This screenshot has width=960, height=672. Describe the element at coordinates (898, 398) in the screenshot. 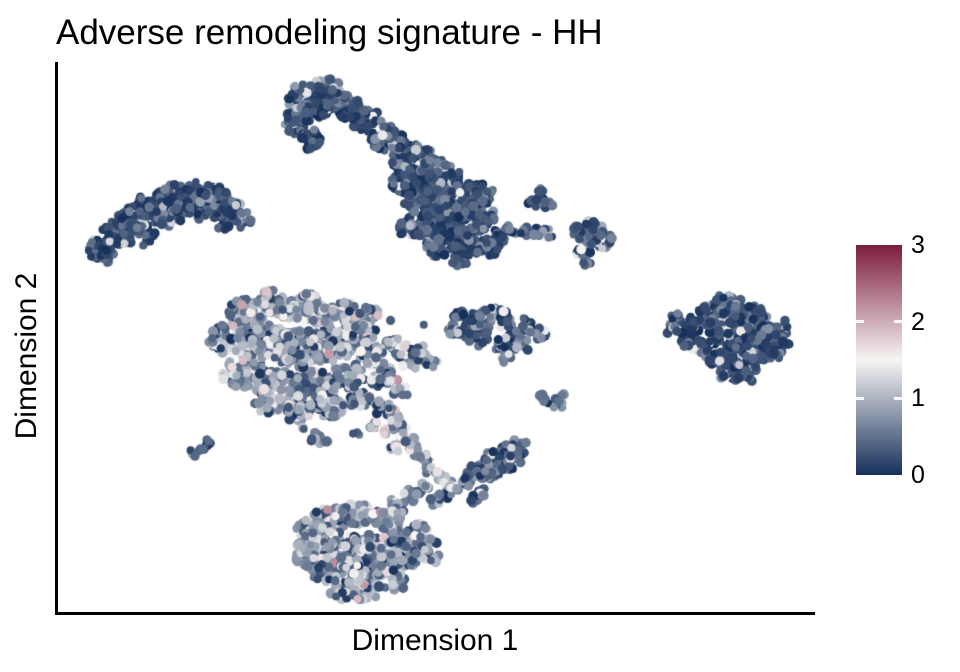

I see `colorbar-tick-1-right` at that location.